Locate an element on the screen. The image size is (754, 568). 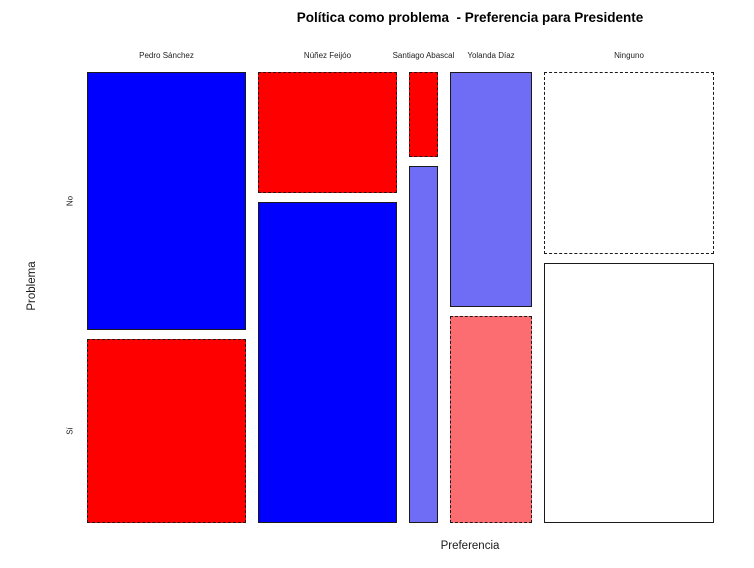
column-label: Pedro Sánchez is located at coordinates (166, 55).